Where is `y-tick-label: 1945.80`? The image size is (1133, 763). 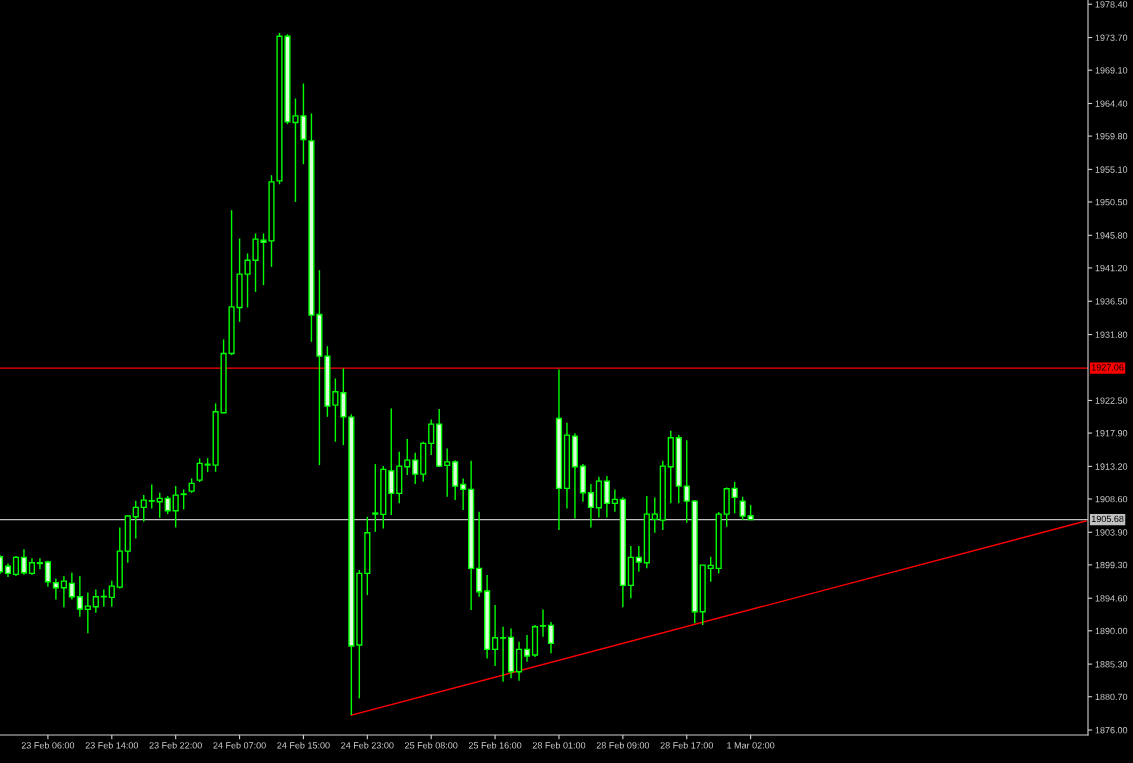 y-tick-label: 1945.80 is located at coordinates (1111, 235).